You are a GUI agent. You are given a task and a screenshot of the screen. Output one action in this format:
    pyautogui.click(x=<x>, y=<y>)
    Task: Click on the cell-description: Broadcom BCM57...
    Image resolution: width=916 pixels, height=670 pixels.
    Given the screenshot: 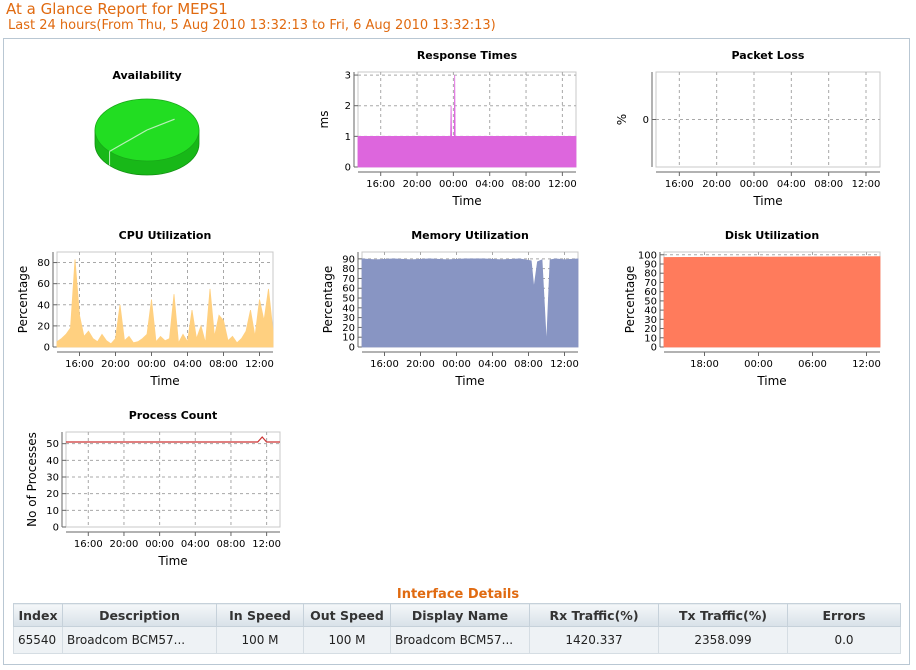 What is the action you would take?
    pyautogui.click(x=139, y=640)
    